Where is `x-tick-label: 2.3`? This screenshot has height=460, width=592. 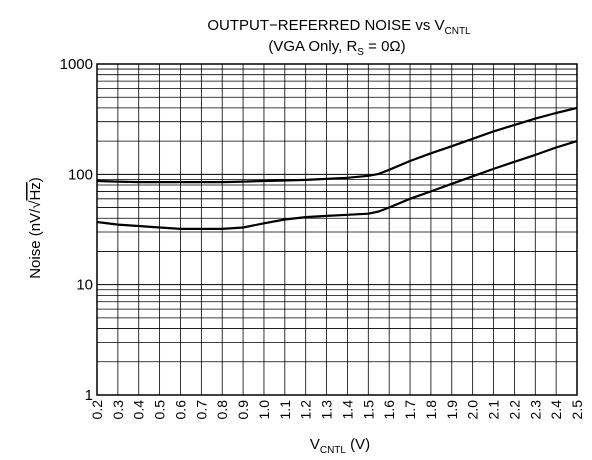 x-tick-label: 2.3 is located at coordinates (535, 410).